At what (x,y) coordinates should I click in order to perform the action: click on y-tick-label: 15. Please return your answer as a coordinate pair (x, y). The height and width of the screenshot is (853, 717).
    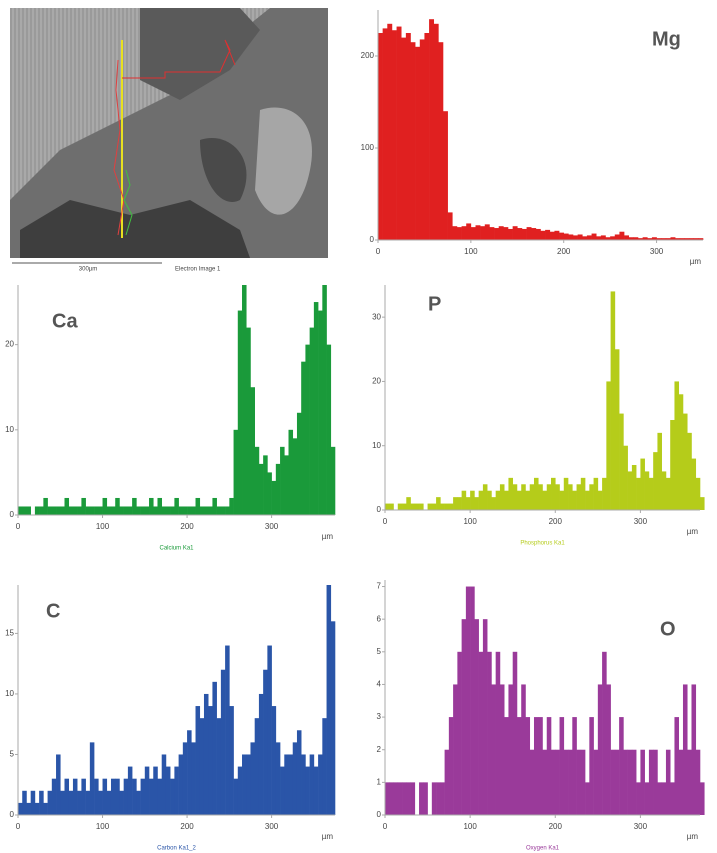
    Looking at the image, I should click on (9, 633).